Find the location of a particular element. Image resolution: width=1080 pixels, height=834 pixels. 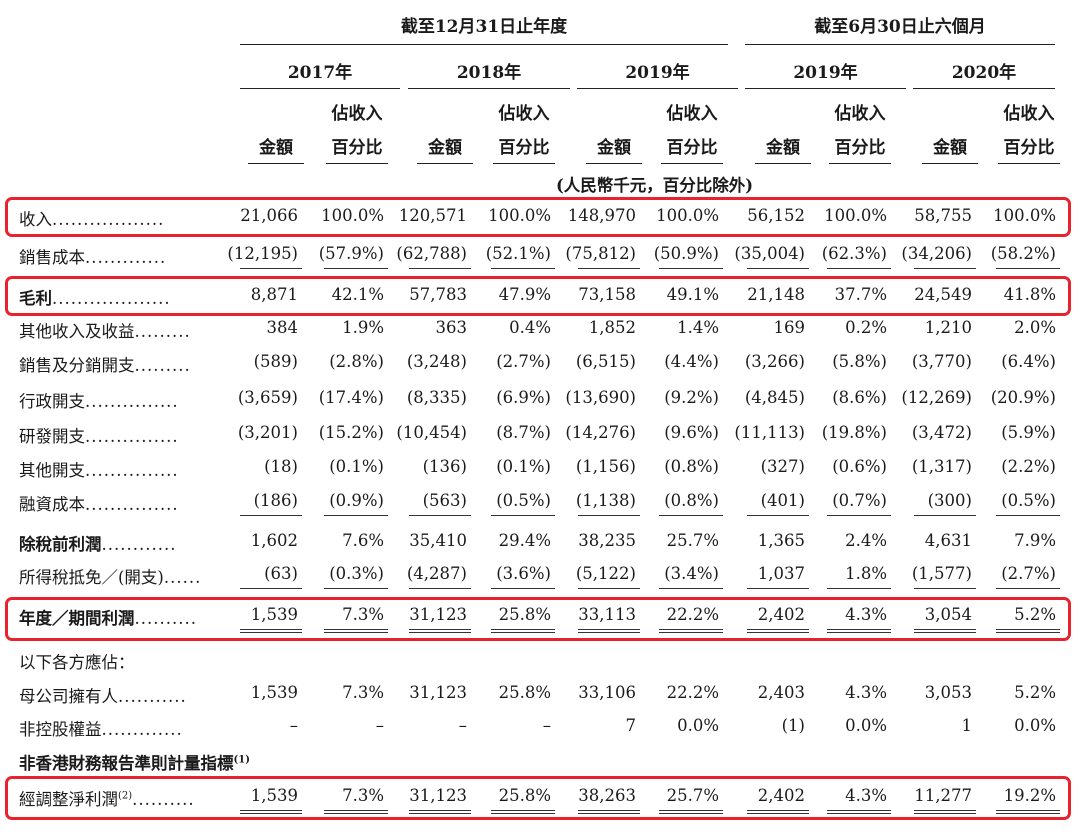

cell-amount: (1,156) is located at coordinates (605, 466).